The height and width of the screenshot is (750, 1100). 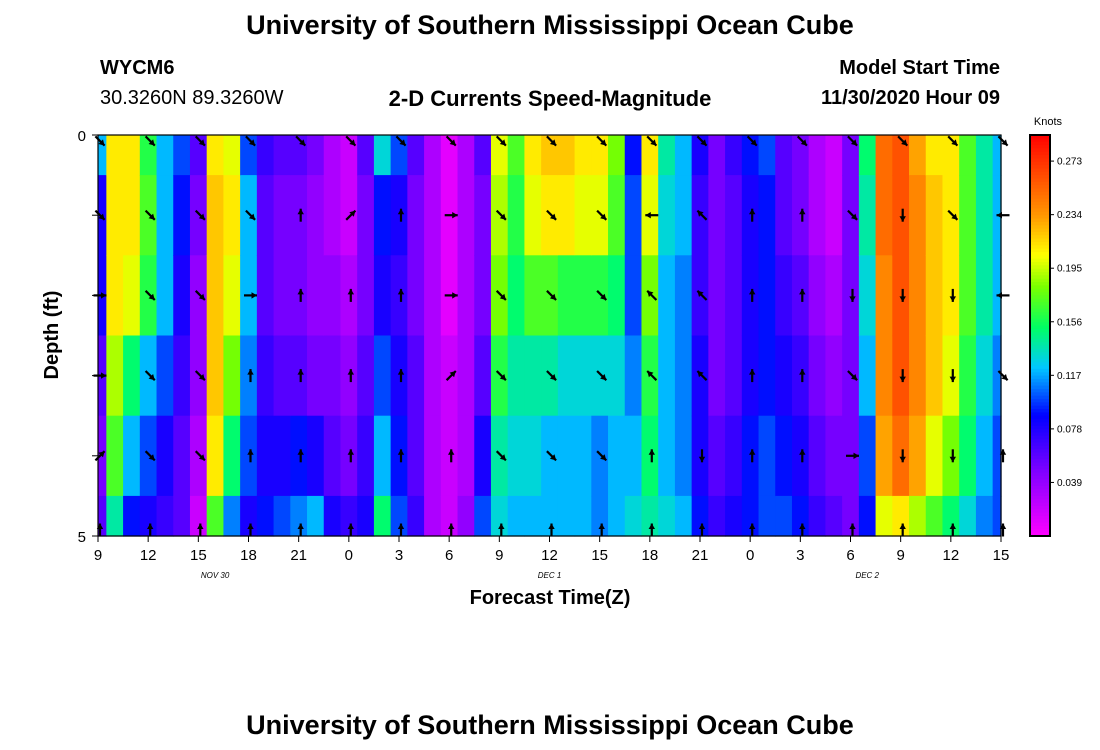 What do you see at coordinates (499, 555) in the screenshot?
I see `x-tick-label: 9` at bounding box center [499, 555].